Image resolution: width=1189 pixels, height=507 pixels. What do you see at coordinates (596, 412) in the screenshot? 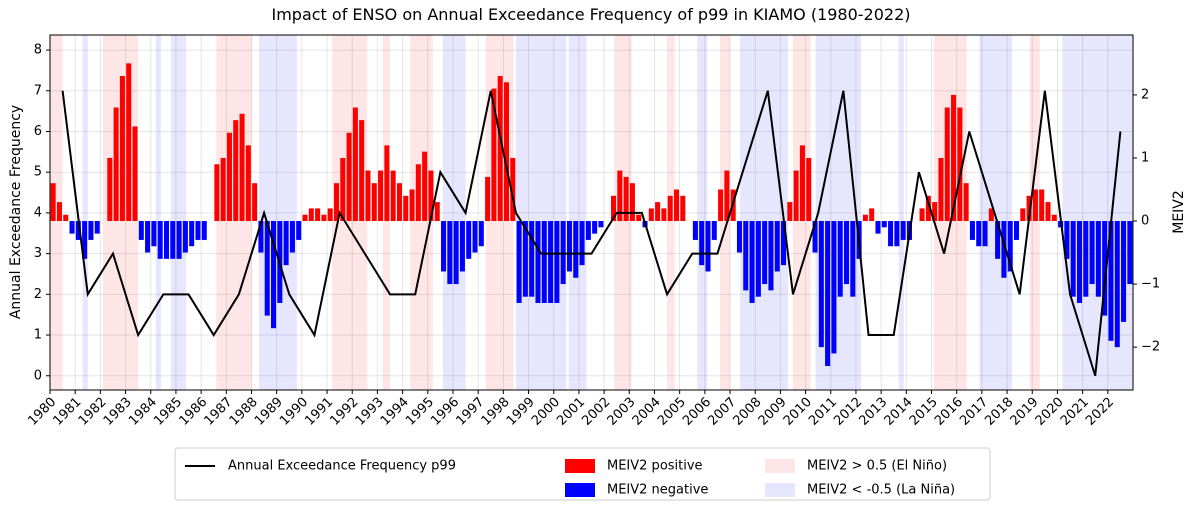
I see `x-tick-label: 2002` at bounding box center [596, 412].